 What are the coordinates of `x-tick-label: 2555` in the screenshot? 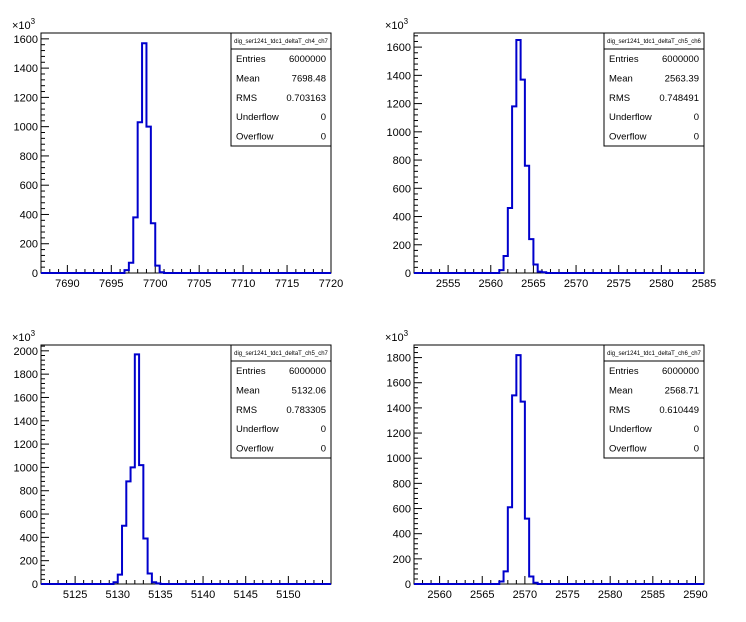 It's located at (448, 284).